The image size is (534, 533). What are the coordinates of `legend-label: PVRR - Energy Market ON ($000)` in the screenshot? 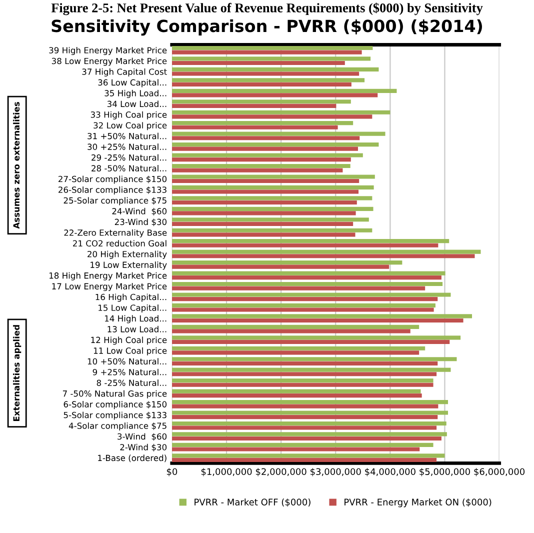 It's located at (418, 503).